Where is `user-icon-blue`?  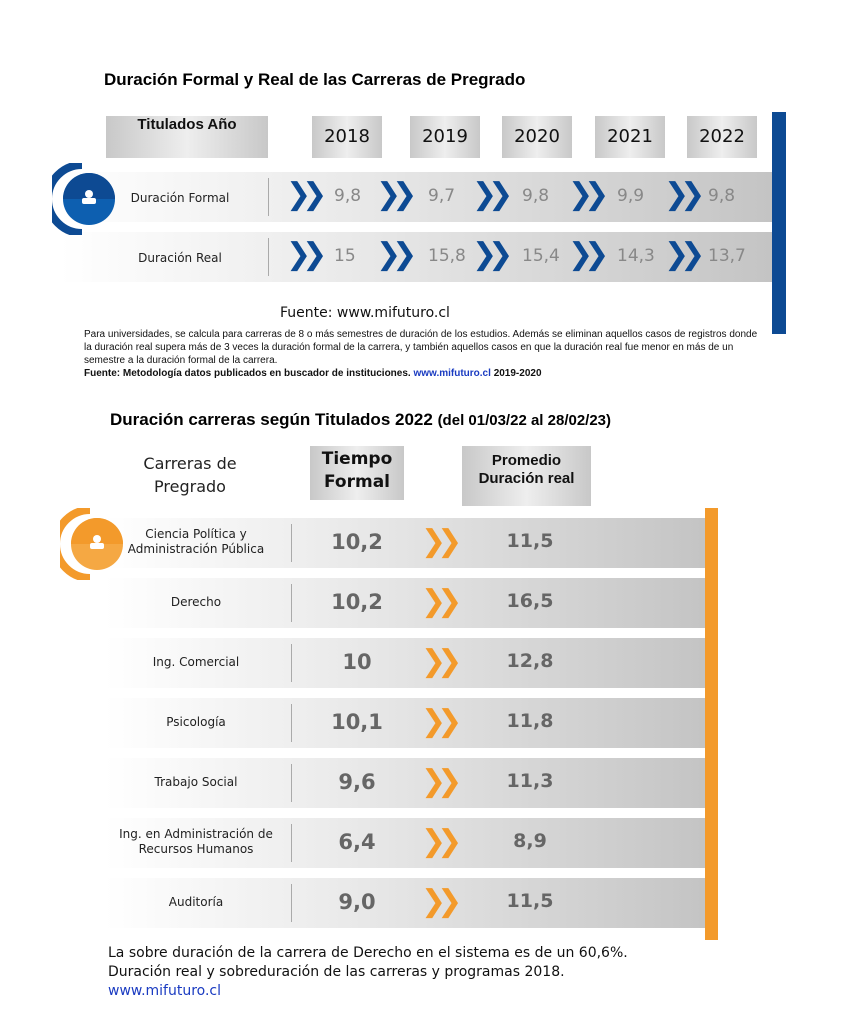
user-icon-blue is located at coordinates (81, 199).